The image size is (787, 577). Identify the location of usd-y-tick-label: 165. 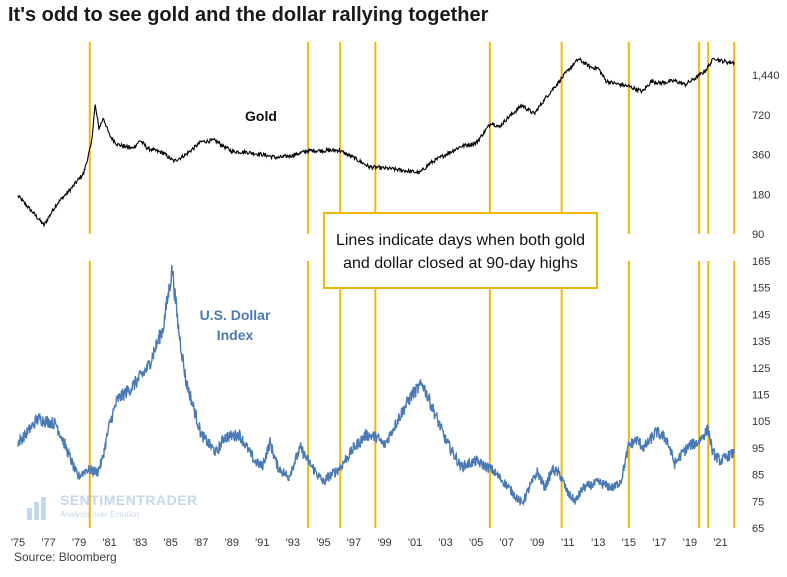
(761, 262).